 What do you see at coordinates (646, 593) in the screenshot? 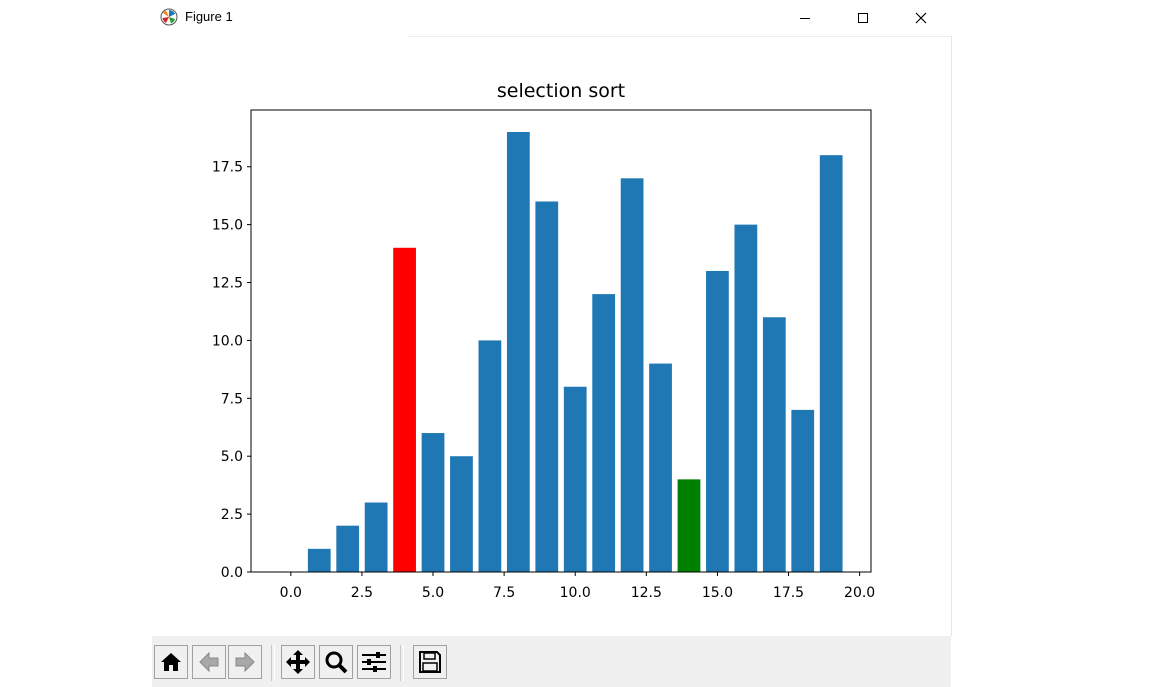
I see `x-tick-label: 12.5` at bounding box center [646, 593].